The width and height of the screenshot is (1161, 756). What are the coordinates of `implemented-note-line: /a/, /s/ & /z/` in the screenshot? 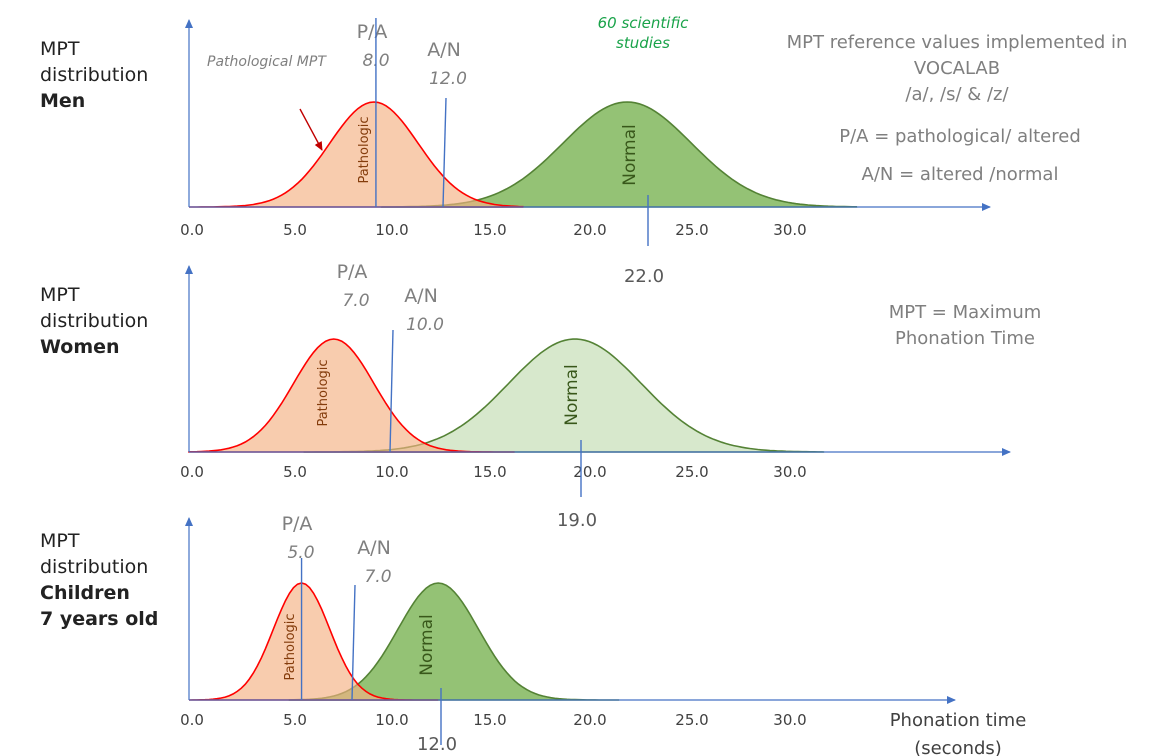 It's located at (957, 94).